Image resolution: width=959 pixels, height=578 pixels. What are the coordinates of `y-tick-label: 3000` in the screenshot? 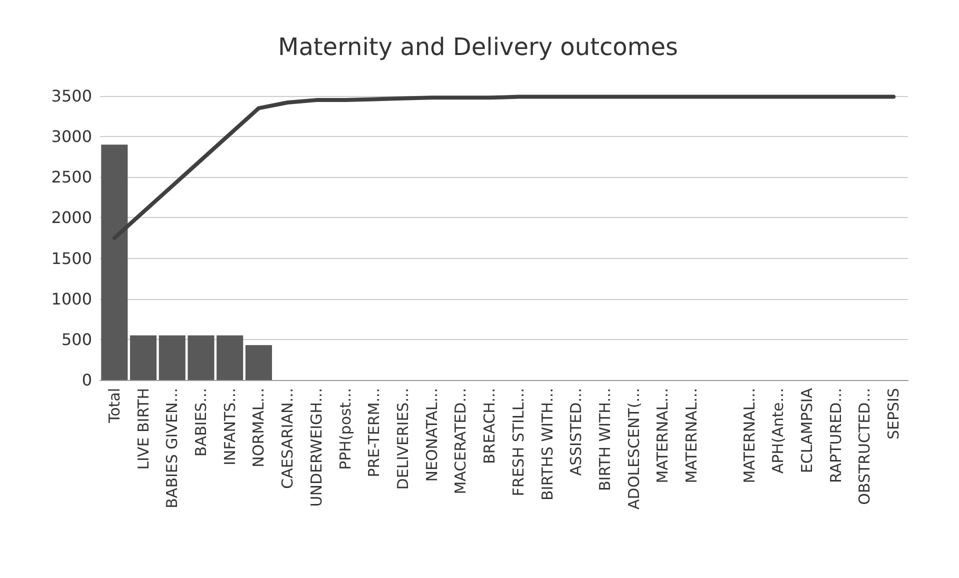 It's located at (71, 136).